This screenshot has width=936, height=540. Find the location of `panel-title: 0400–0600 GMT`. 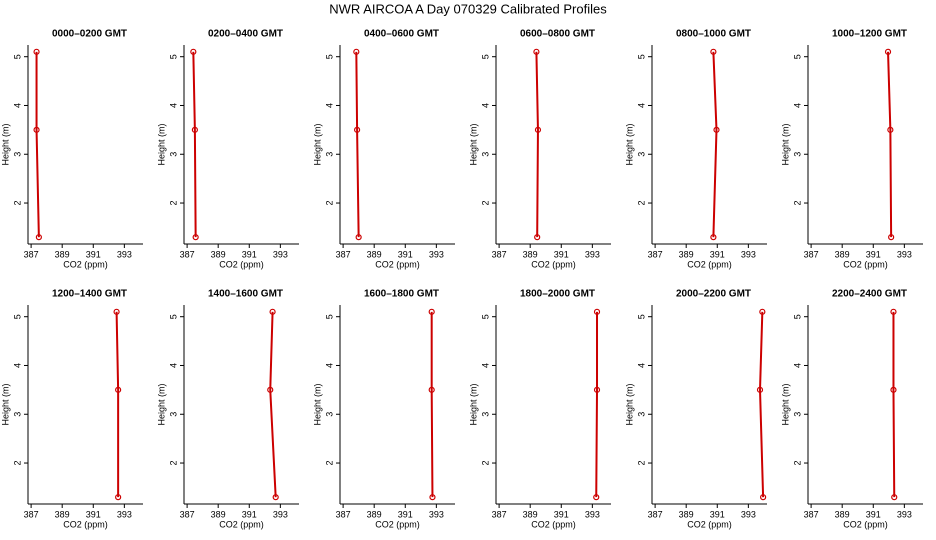

panel-title: 0400–0600 GMT is located at coordinates (401, 34).